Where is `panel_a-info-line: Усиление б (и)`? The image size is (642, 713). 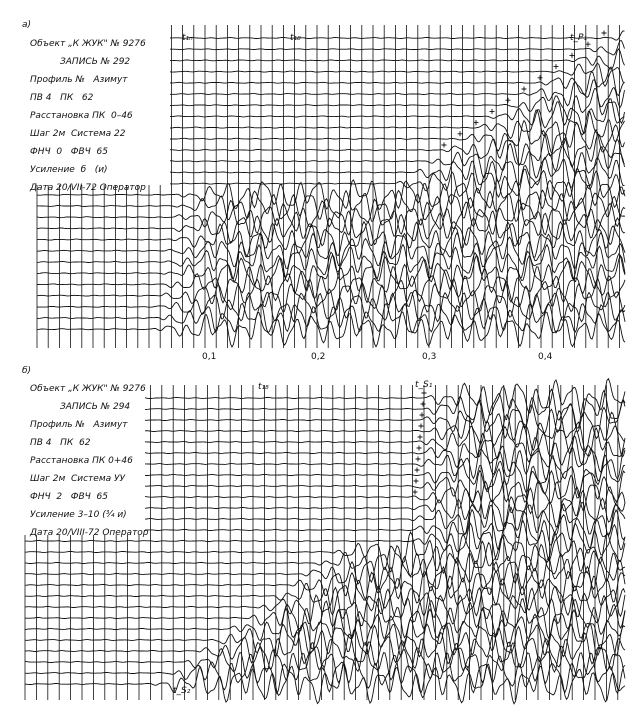 panel_a-info-line: Усиление б (и) is located at coordinates (69, 170).